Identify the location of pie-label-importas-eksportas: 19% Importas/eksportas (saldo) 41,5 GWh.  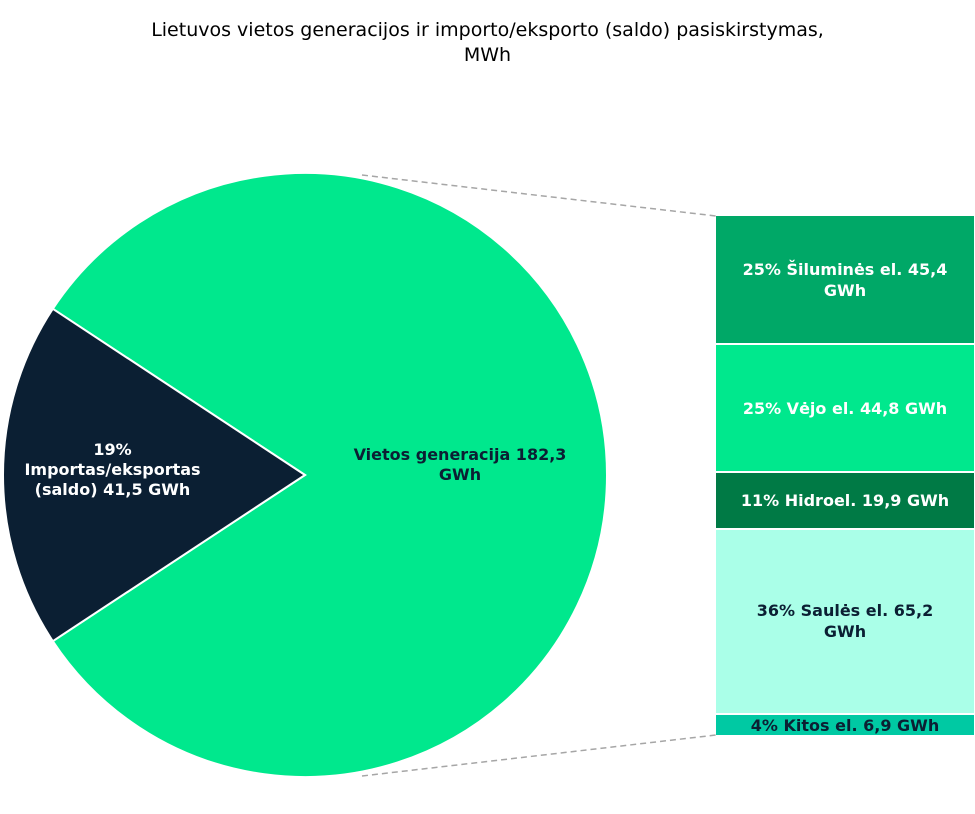
(112, 470).